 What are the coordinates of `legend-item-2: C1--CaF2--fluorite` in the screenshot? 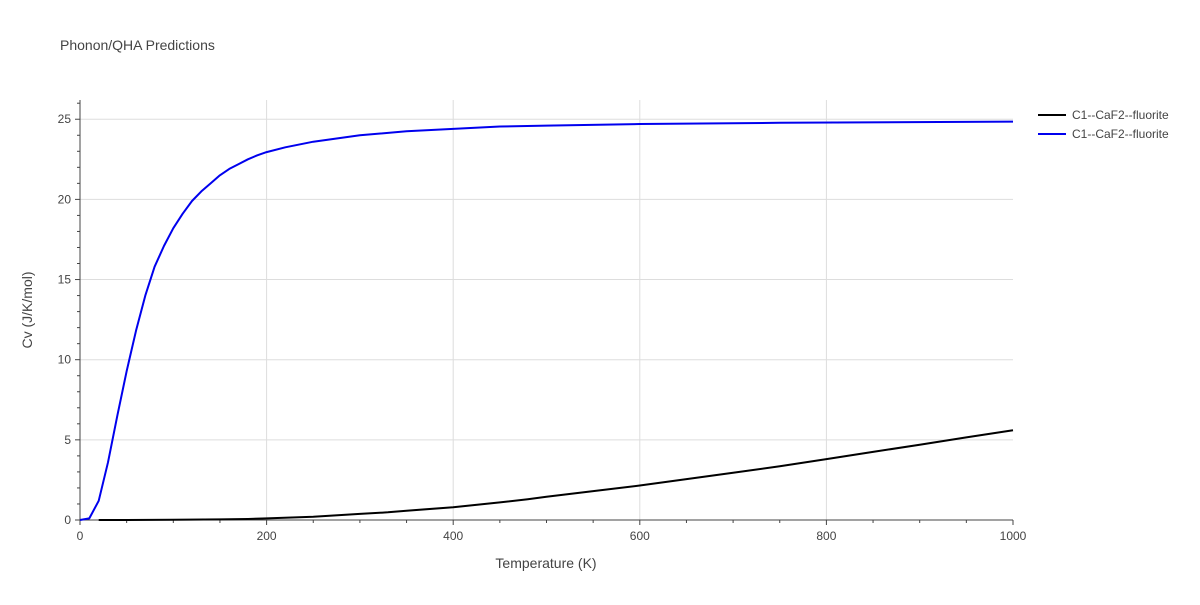 It's located at (1103, 134).